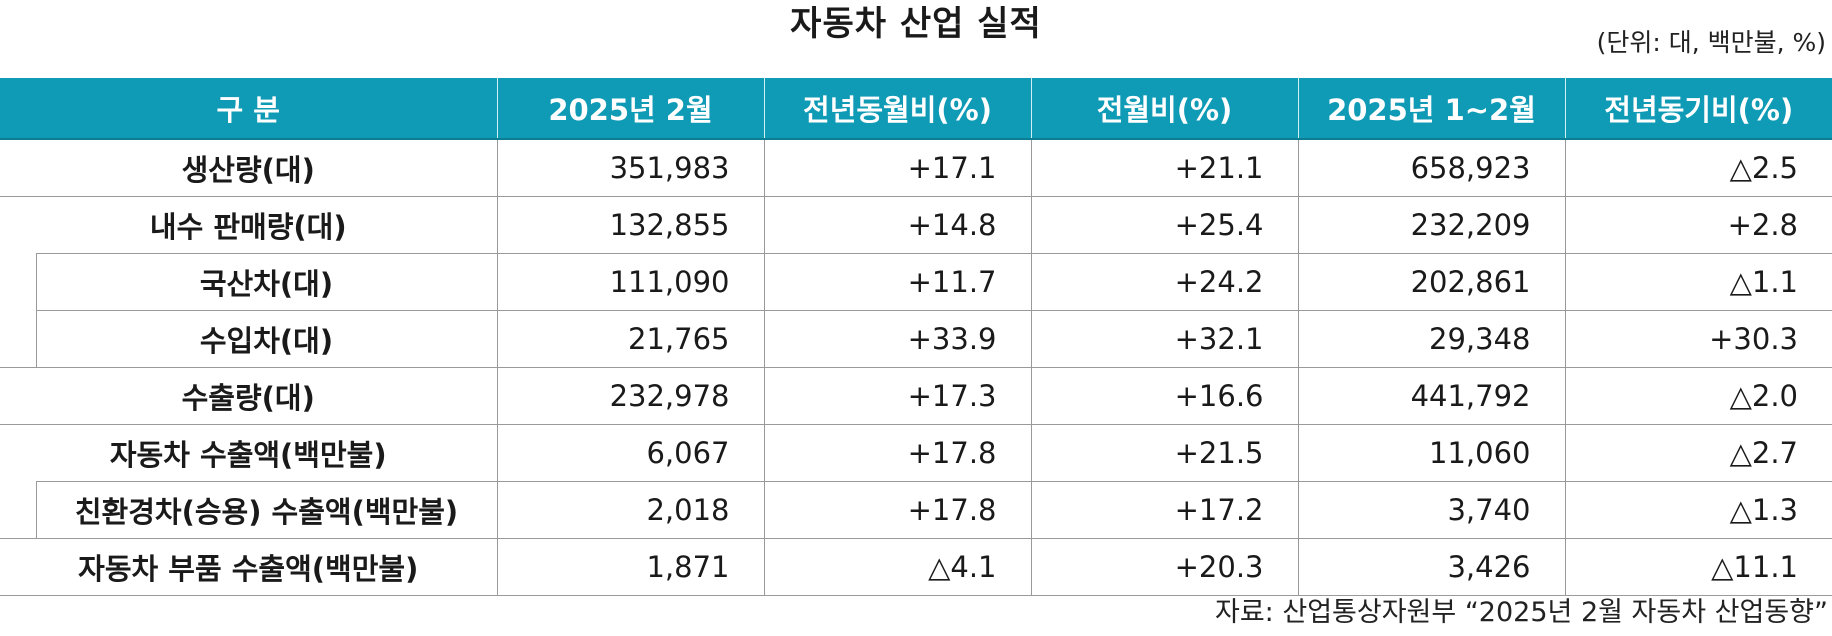  I want to click on source-note: 자료: 산업통상자원부 “2025년 2월 자동차 산업동향”, so click(1521, 612).